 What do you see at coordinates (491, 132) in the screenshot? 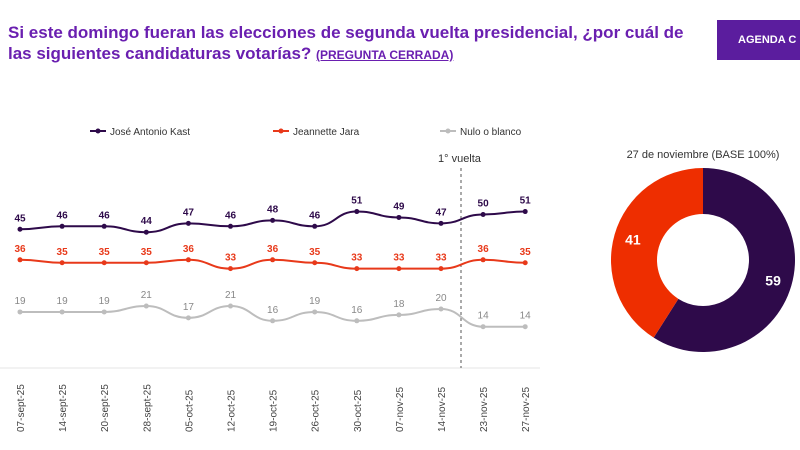
I see `legend-label: Nulo o blanco` at bounding box center [491, 132].